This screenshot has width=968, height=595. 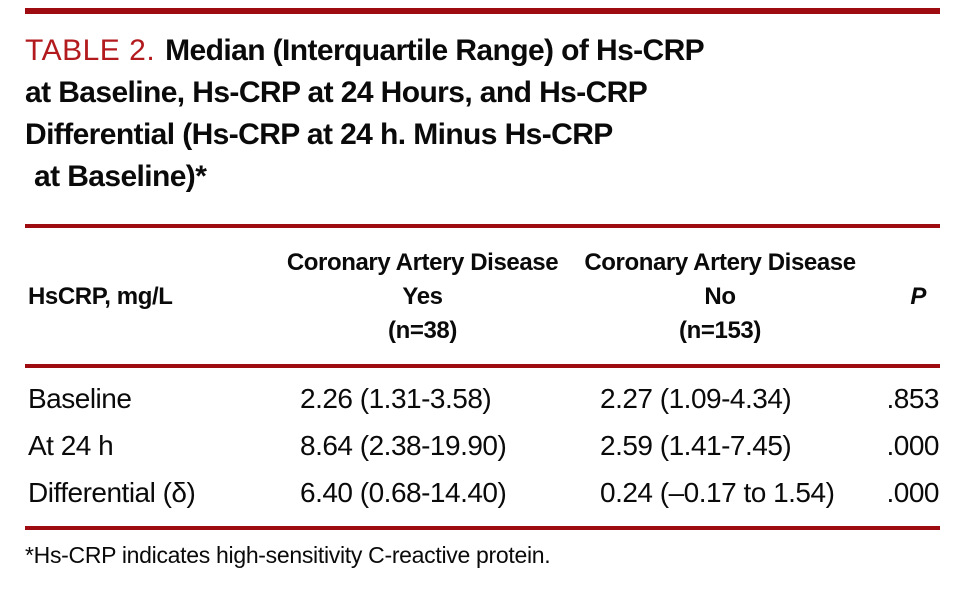 I want to click on column-header-cad-no: Coronary Artery Disease No (n=153), so click(x=720, y=297).